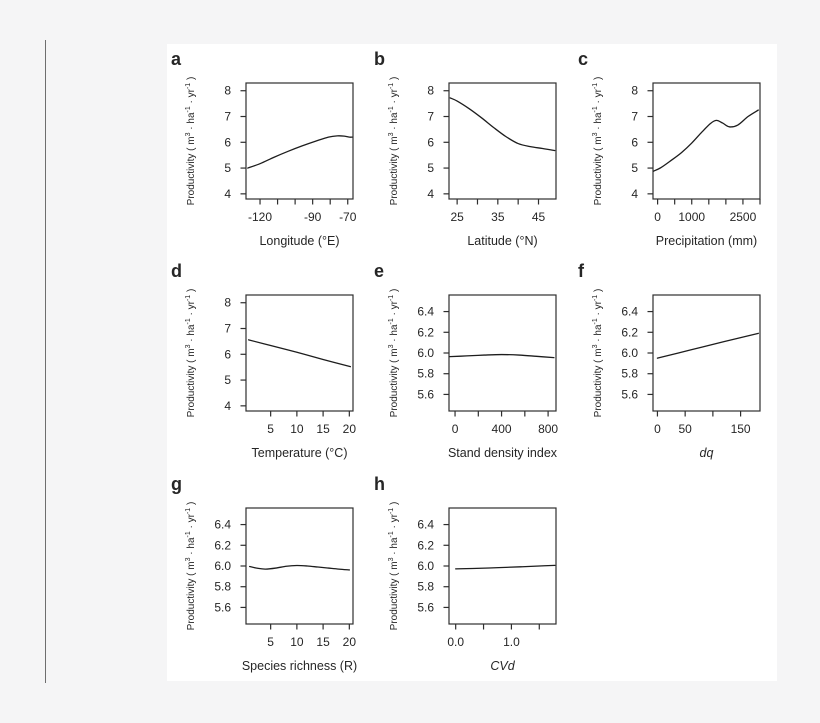 Image resolution: width=820 pixels, height=723 pixels. What do you see at coordinates (260, 217) in the screenshot?
I see `x-tick-label: -120` at bounding box center [260, 217].